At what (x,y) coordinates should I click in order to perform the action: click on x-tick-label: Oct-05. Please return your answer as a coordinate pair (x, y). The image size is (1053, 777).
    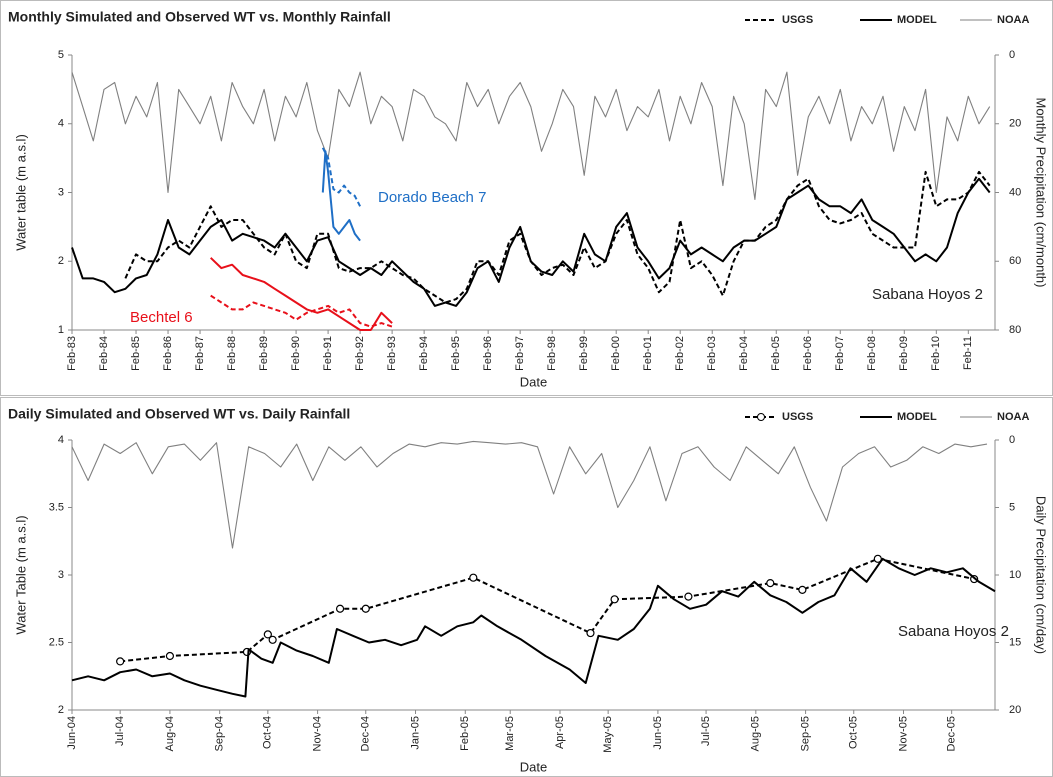
    Looking at the image, I should click on (854, 732).